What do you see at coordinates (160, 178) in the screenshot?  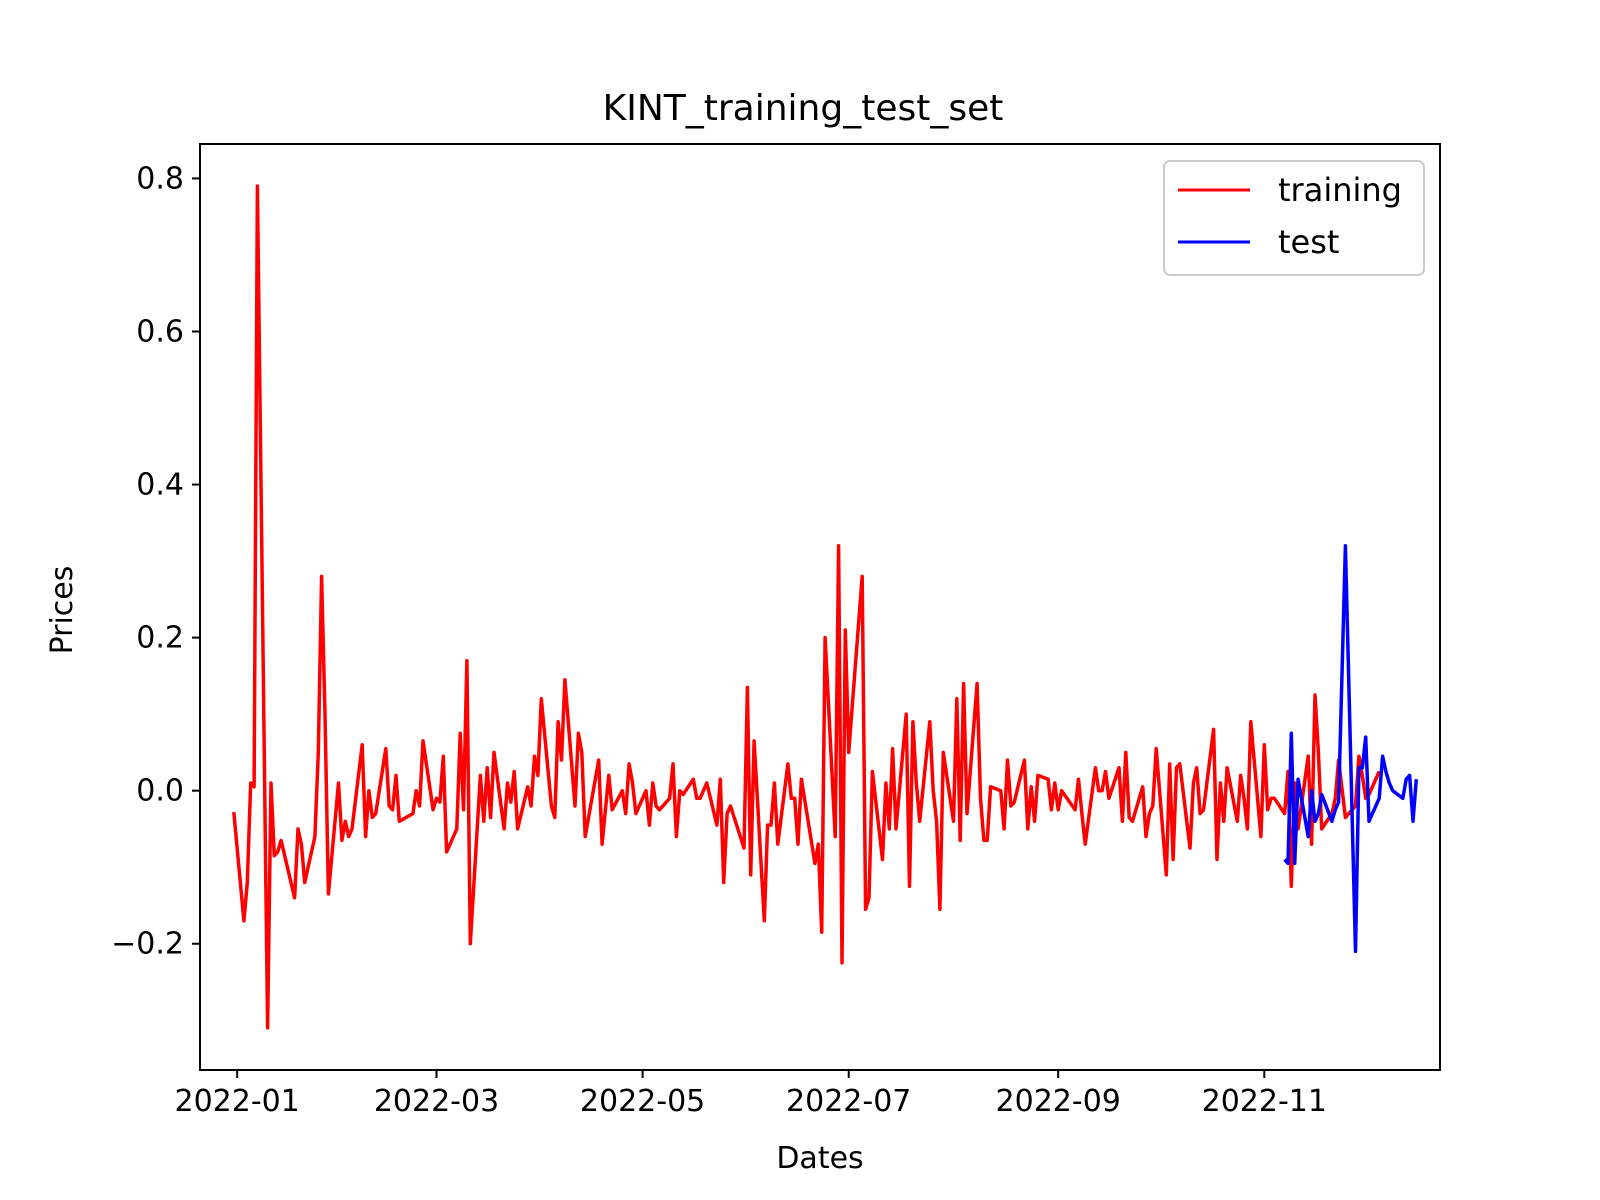 I see `y-tick-label: 0.8` at bounding box center [160, 178].